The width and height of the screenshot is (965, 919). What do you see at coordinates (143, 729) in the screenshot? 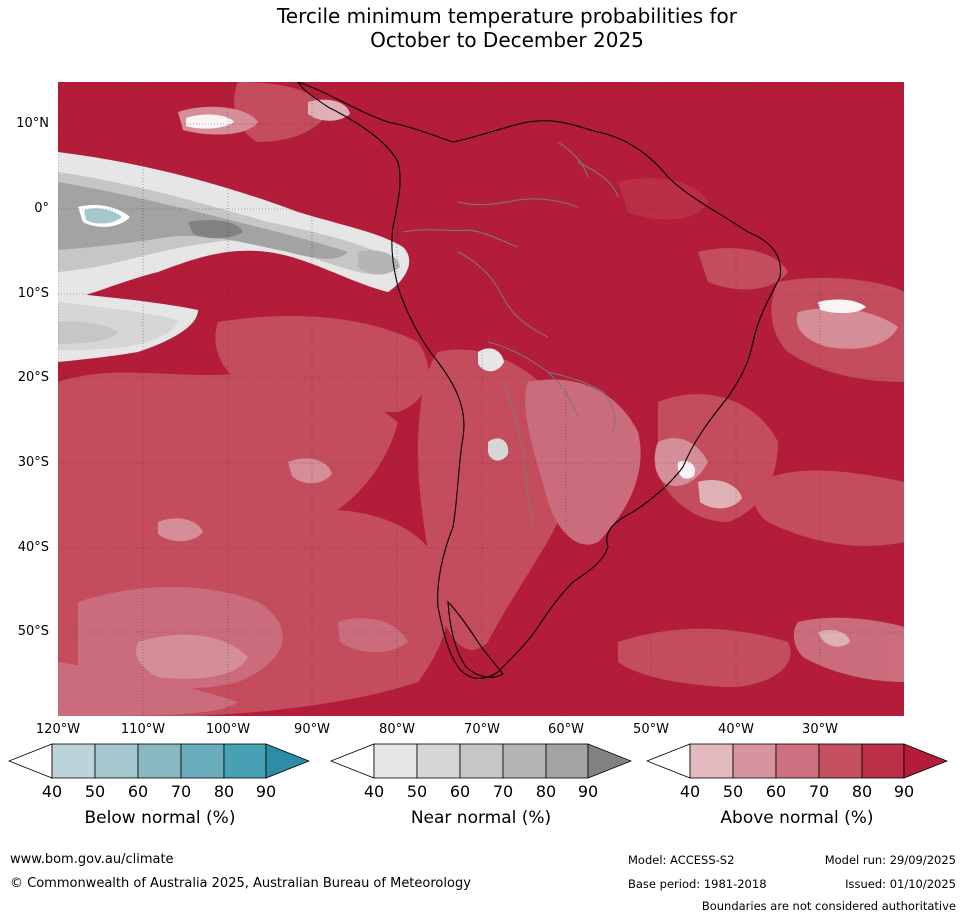
I see `lon-label-110w: 110°W` at bounding box center [143, 729].